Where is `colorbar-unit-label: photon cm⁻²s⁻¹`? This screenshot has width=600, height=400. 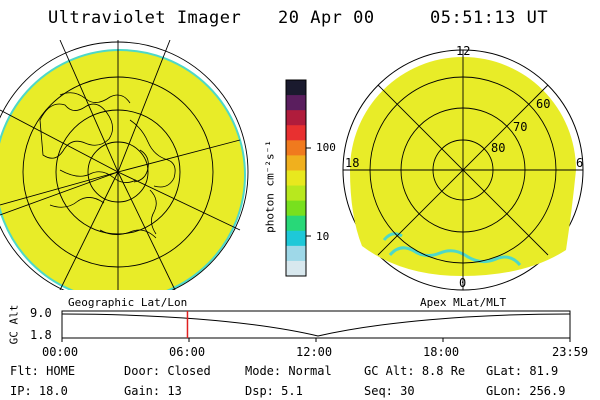 colorbar-unit-label: photon cm⁻²s⁻¹ is located at coordinates (270, 186).